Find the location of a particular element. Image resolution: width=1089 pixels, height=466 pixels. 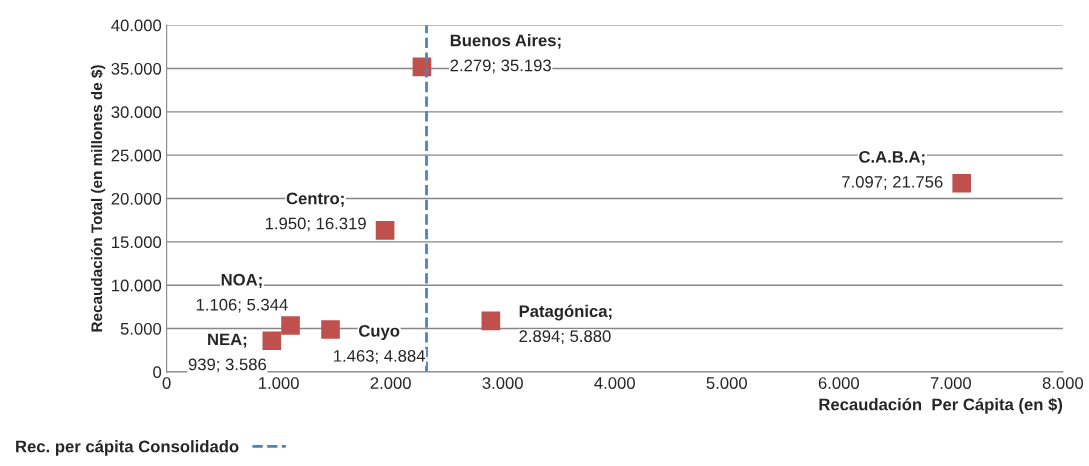

x-tick-label: 3.000 is located at coordinates (502, 383).